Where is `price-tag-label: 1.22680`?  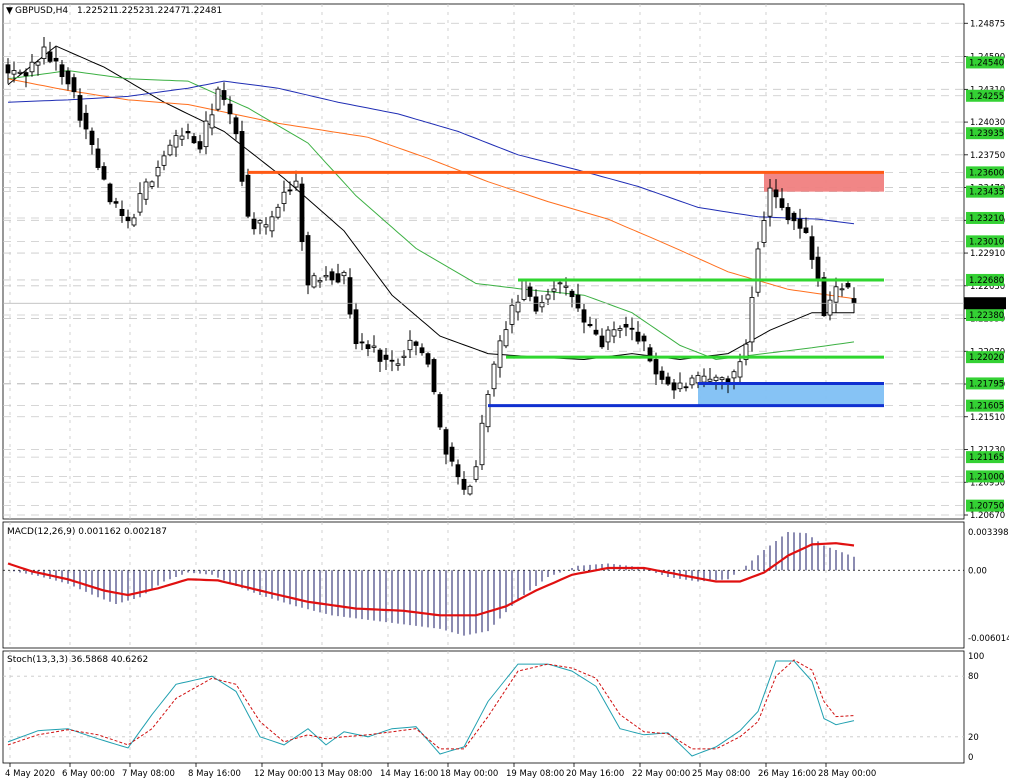 price-tag-label: 1.22680 is located at coordinates (986, 281).